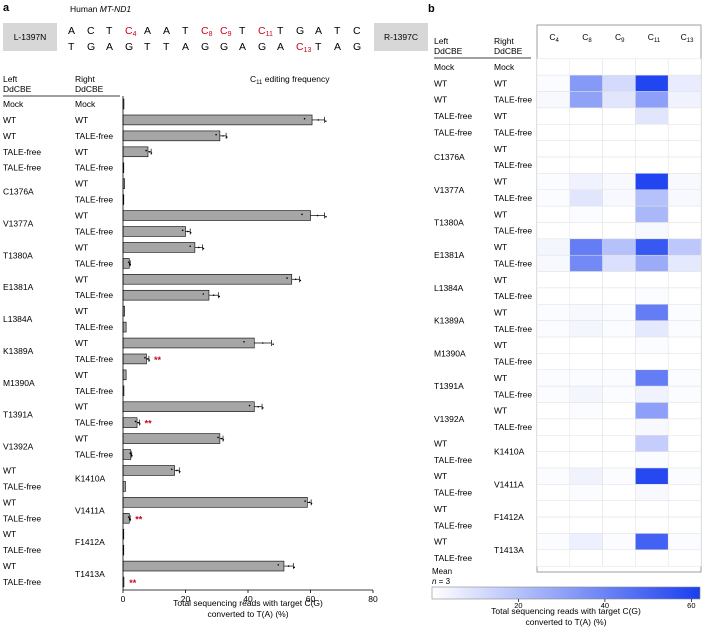 The width and height of the screenshot is (705, 634). I want to click on colorbar-tick-label-1: 40, so click(605, 605).